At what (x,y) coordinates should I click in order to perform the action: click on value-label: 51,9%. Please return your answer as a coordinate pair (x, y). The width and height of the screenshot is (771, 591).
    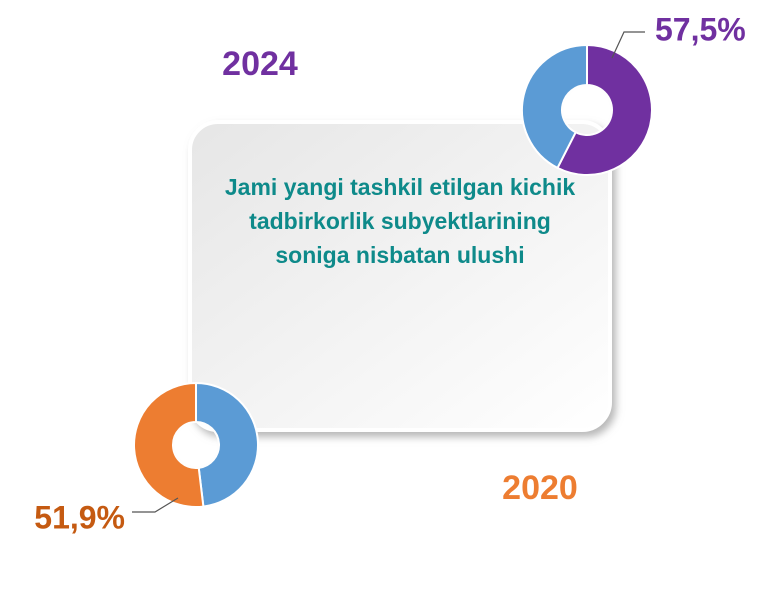
    Looking at the image, I should click on (79, 517).